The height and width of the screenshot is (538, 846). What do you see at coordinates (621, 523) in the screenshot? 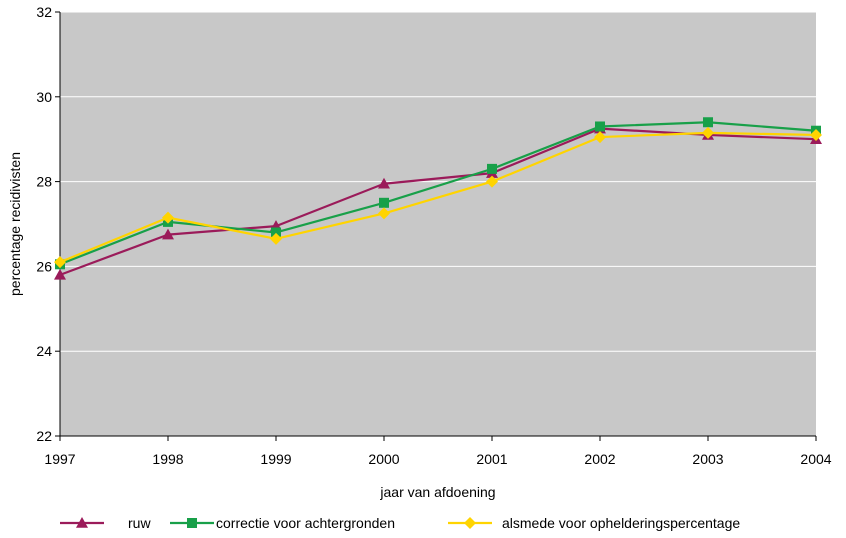
I see `legend-label: alsmede voor ophelderingspercentage` at bounding box center [621, 523].